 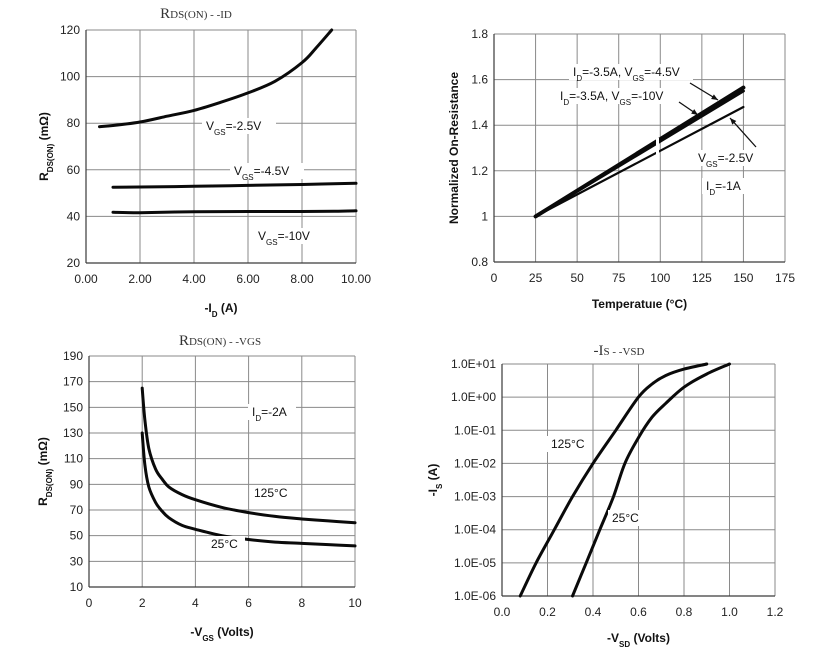 I want to click on line-gap, so click(x=657, y=147).